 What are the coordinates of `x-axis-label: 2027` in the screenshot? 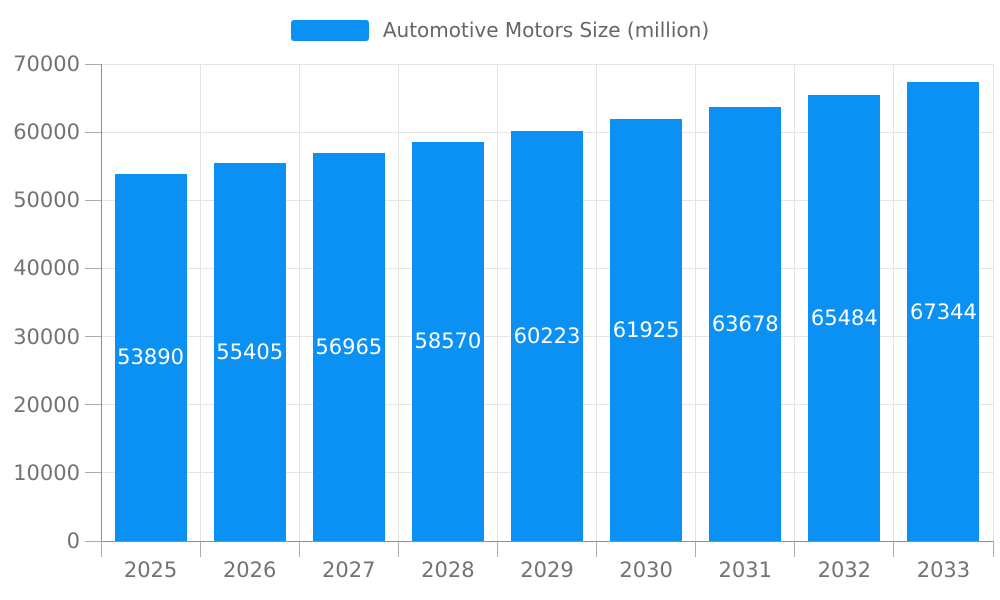 It's located at (349, 570).